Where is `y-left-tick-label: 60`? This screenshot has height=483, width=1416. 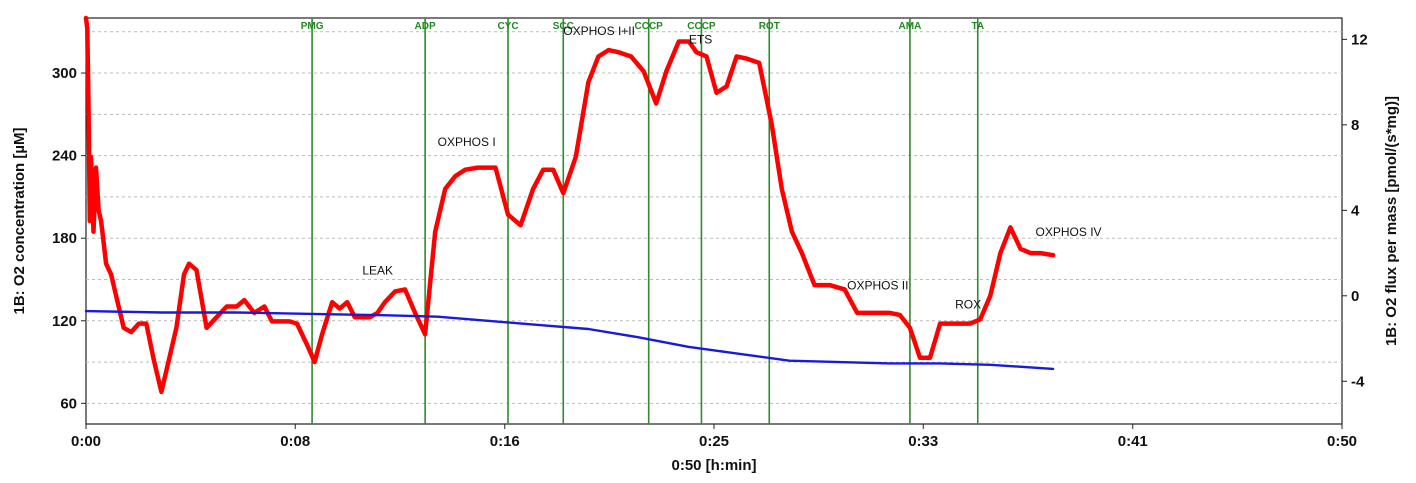 y-left-tick-label: 60 is located at coordinates (68, 403).